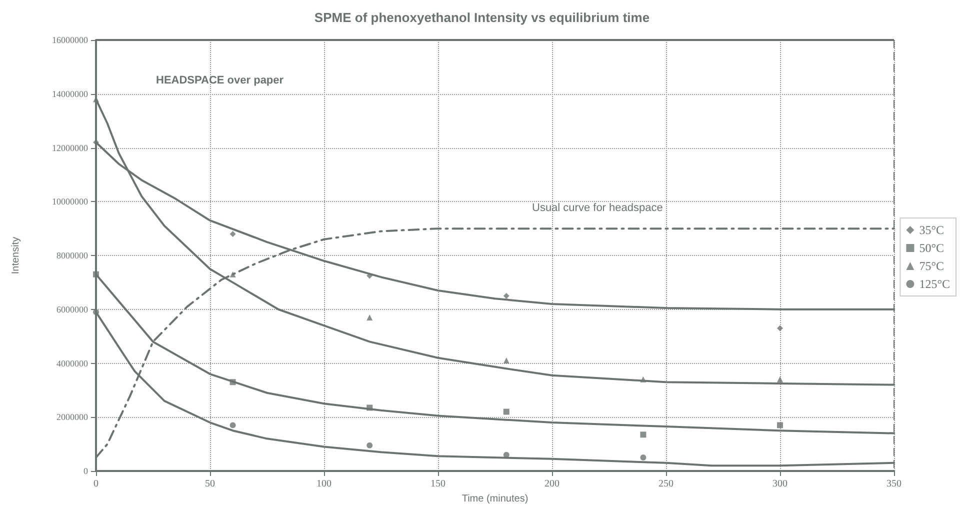  Describe the element at coordinates (438, 484) in the screenshot. I see `x-tick-label: 150` at that location.